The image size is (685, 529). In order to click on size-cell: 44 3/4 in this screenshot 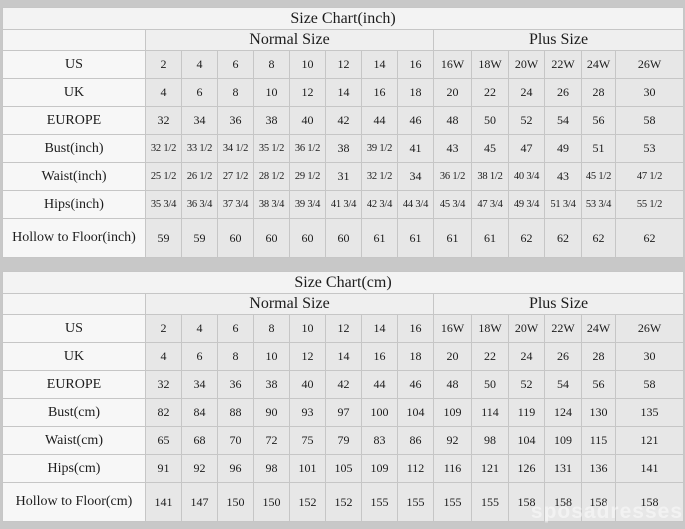, I will do `click(415, 204)`.